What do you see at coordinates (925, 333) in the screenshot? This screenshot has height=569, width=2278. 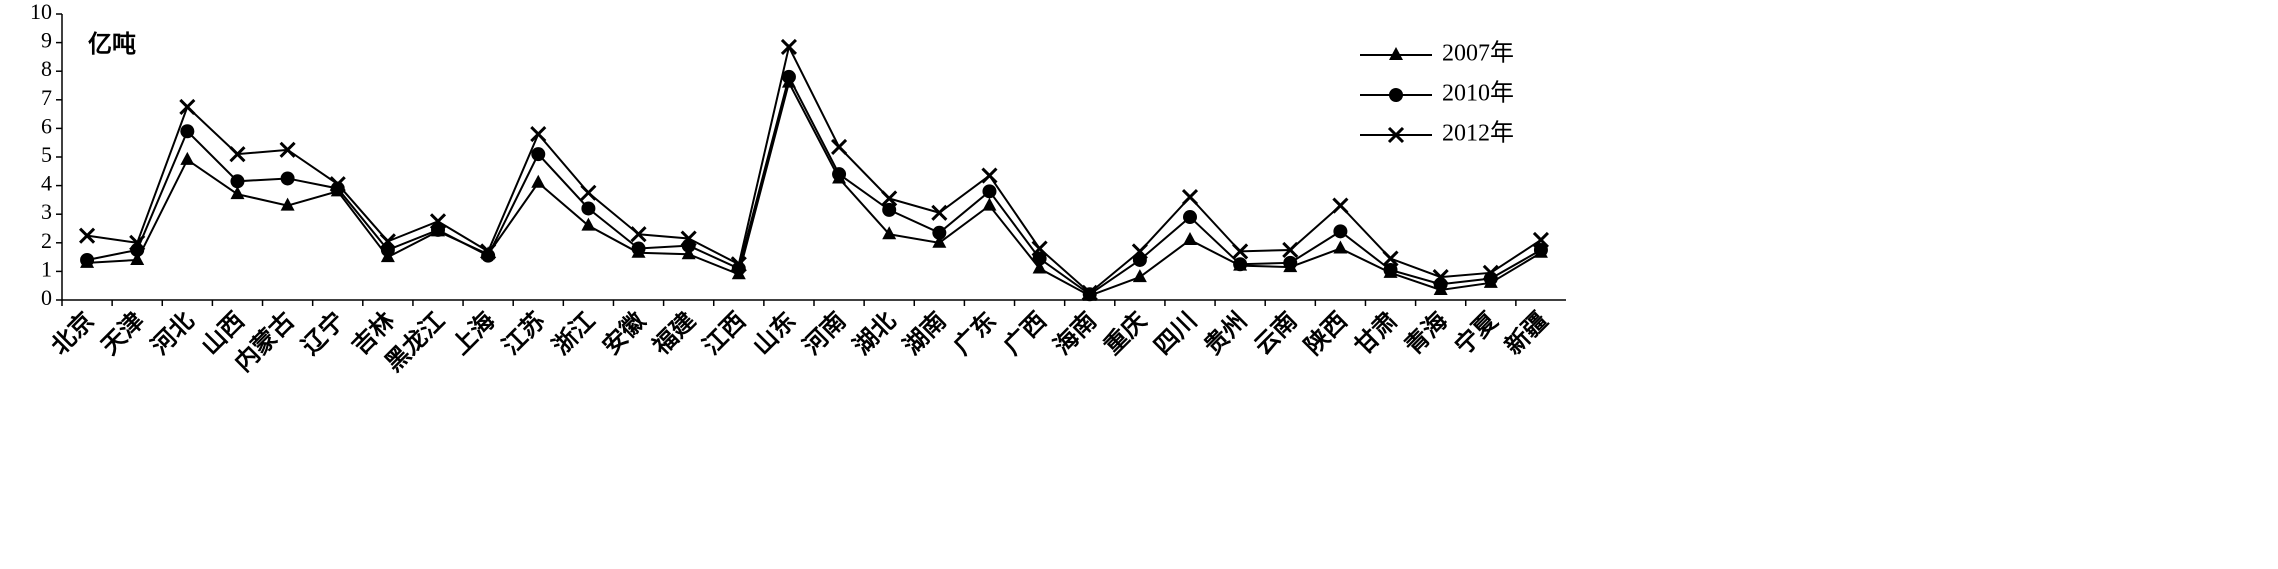 I see `x-tick-label: 湖南` at bounding box center [925, 333].